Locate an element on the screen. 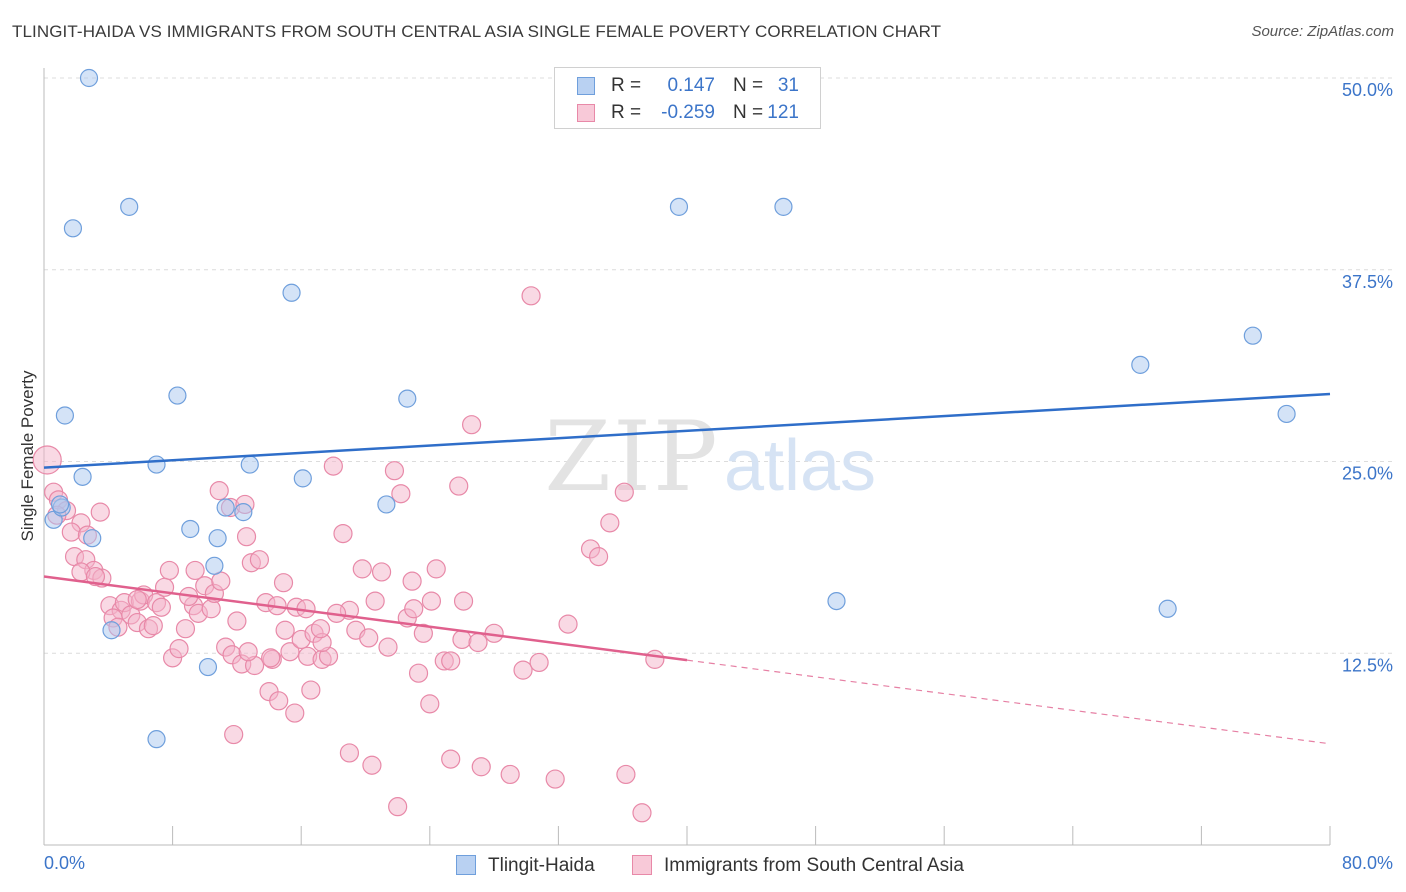 Image resolution: width=1406 pixels, height=892 pixels. legend-label-immigrants: Immigrants from South Central Asia is located at coordinates (814, 865).